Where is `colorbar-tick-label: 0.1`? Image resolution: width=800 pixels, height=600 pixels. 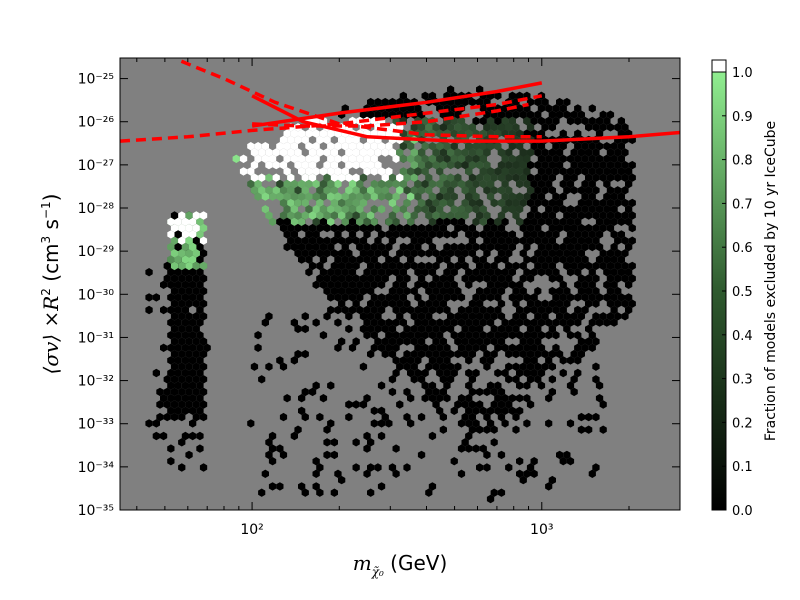
colorbar-tick-label: 0.1 is located at coordinates (742, 467).